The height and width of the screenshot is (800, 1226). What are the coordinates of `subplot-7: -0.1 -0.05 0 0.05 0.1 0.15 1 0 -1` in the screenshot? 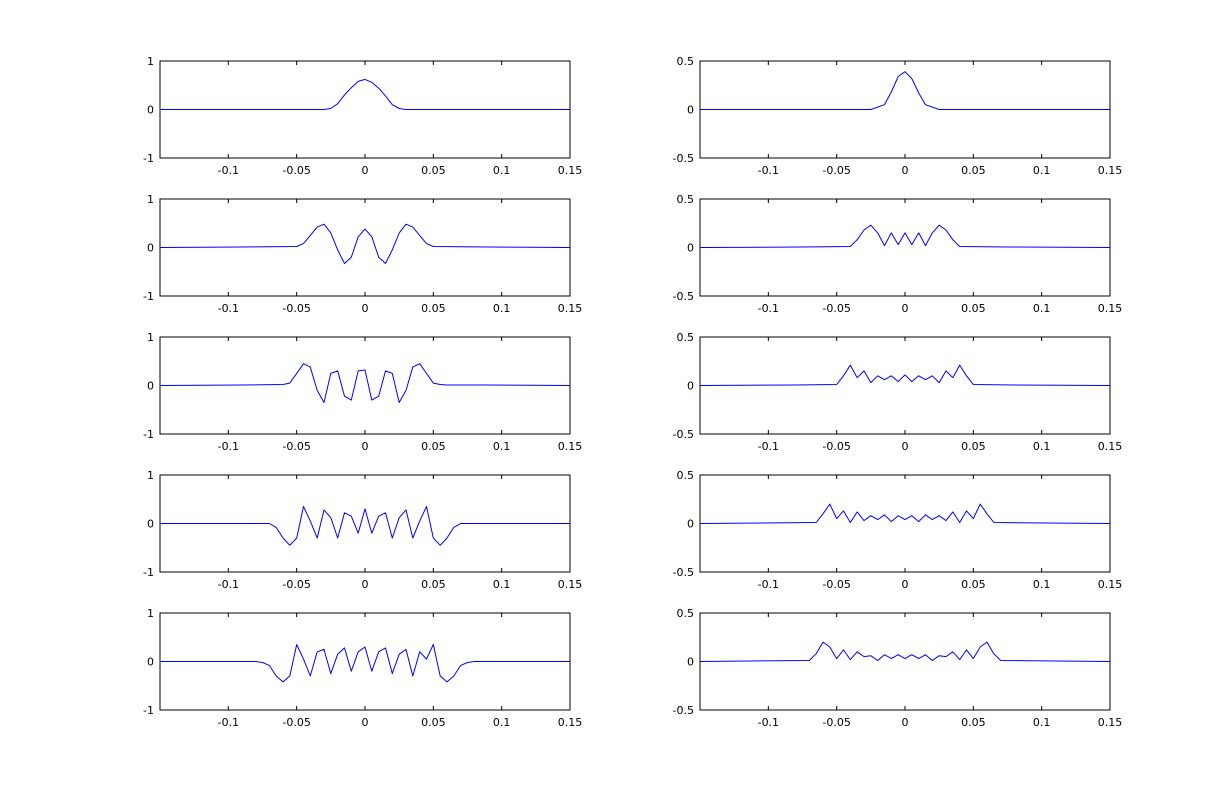 It's located at (362, 530).